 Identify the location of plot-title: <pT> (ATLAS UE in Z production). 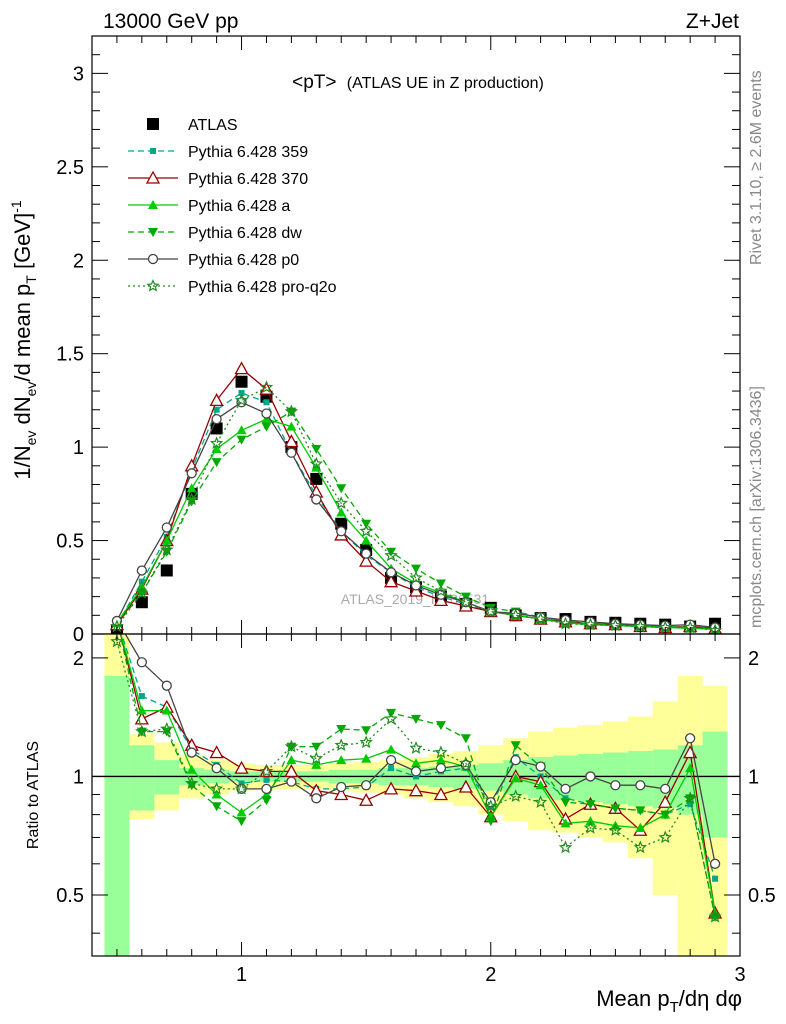
(418, 82).